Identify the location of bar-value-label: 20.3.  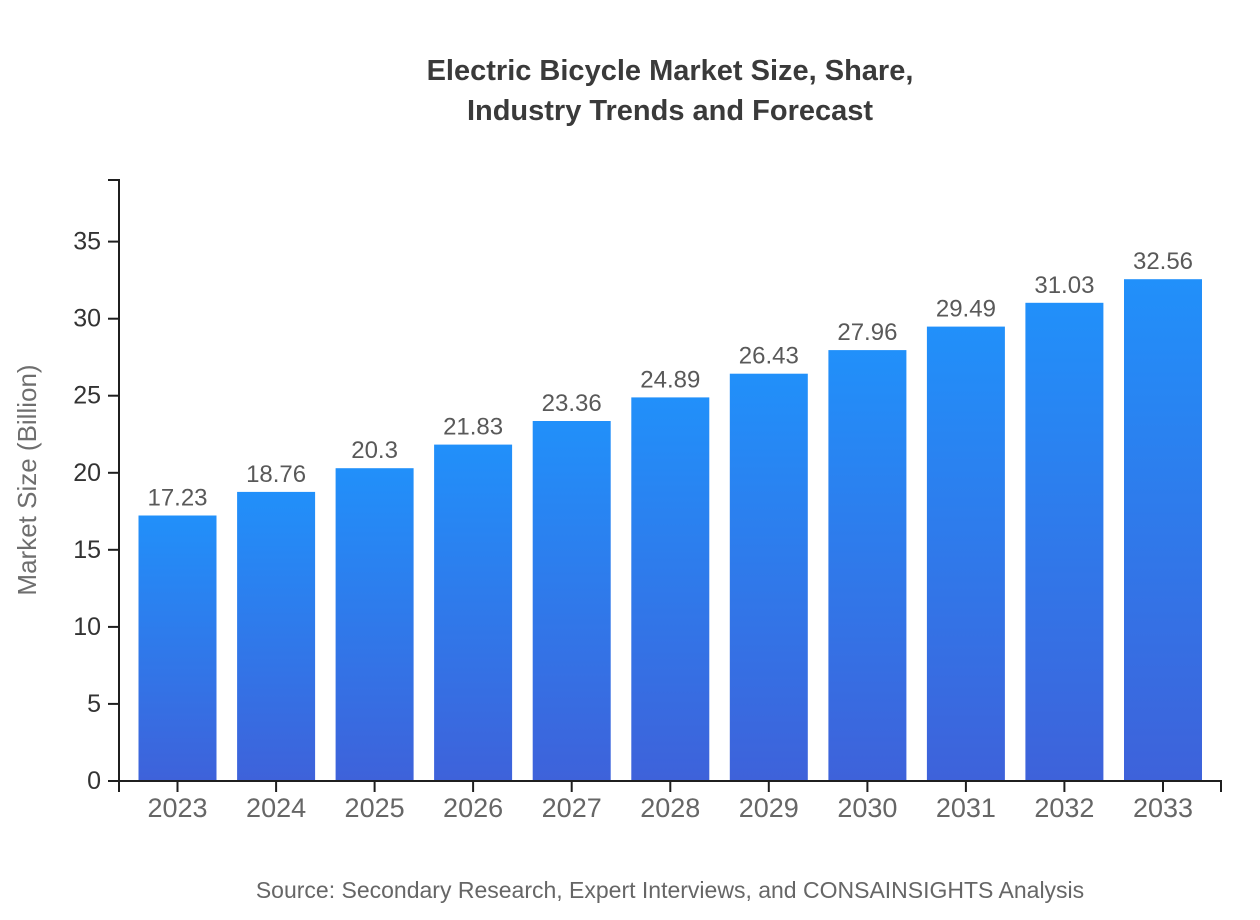
(374, 450).